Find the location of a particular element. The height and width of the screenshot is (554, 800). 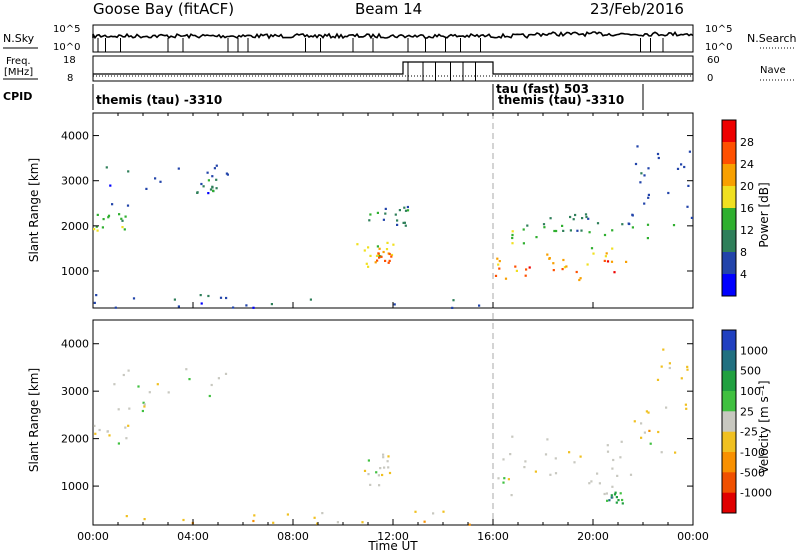

colorbar-tick-label: -1000 is located at coordinates (756, 493).